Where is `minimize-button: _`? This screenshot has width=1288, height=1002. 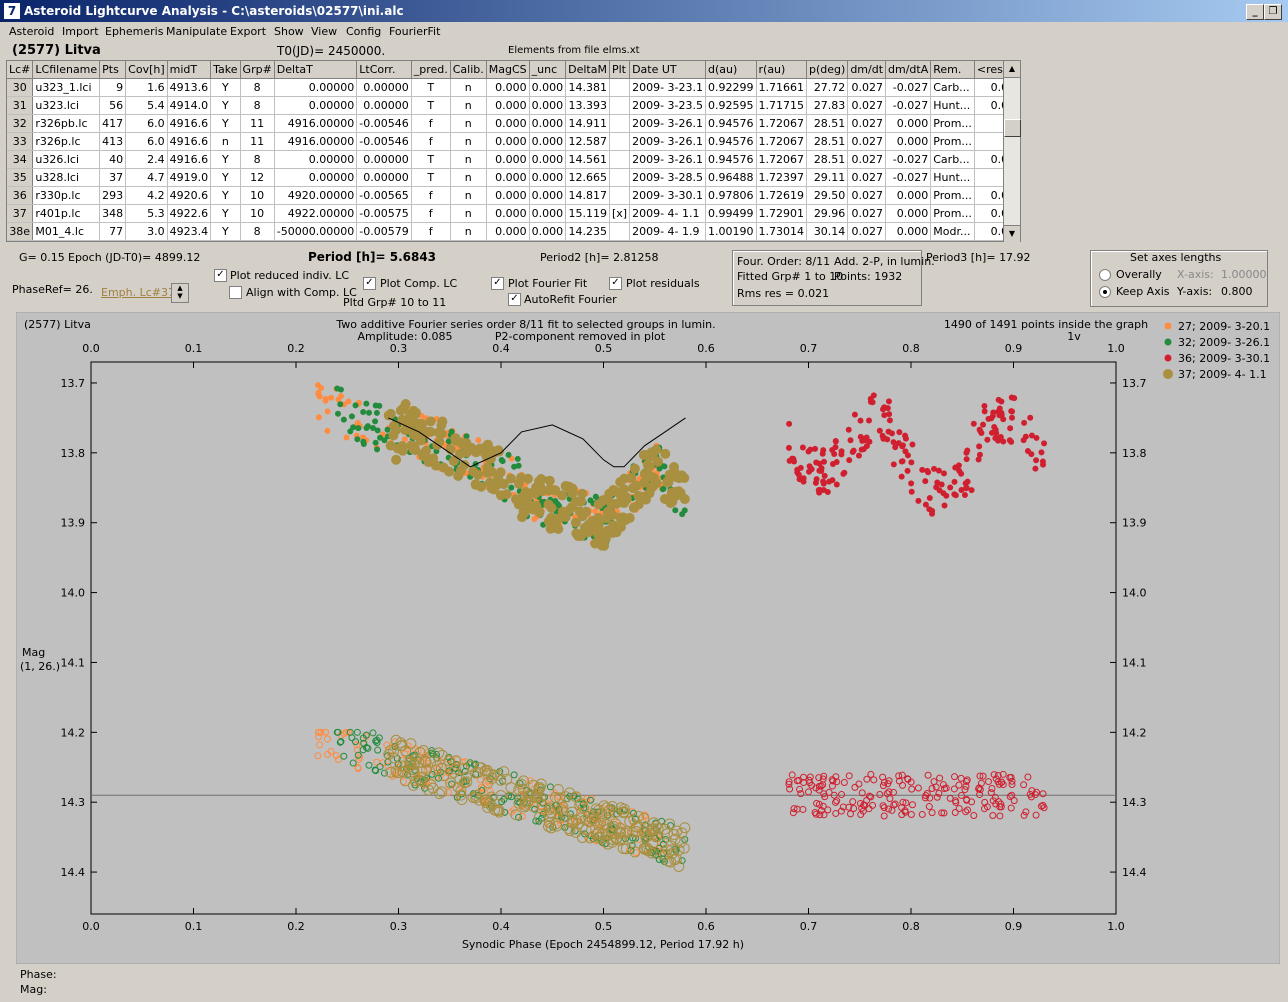 minimize-button: _ is located at coordinates (1255, 12).